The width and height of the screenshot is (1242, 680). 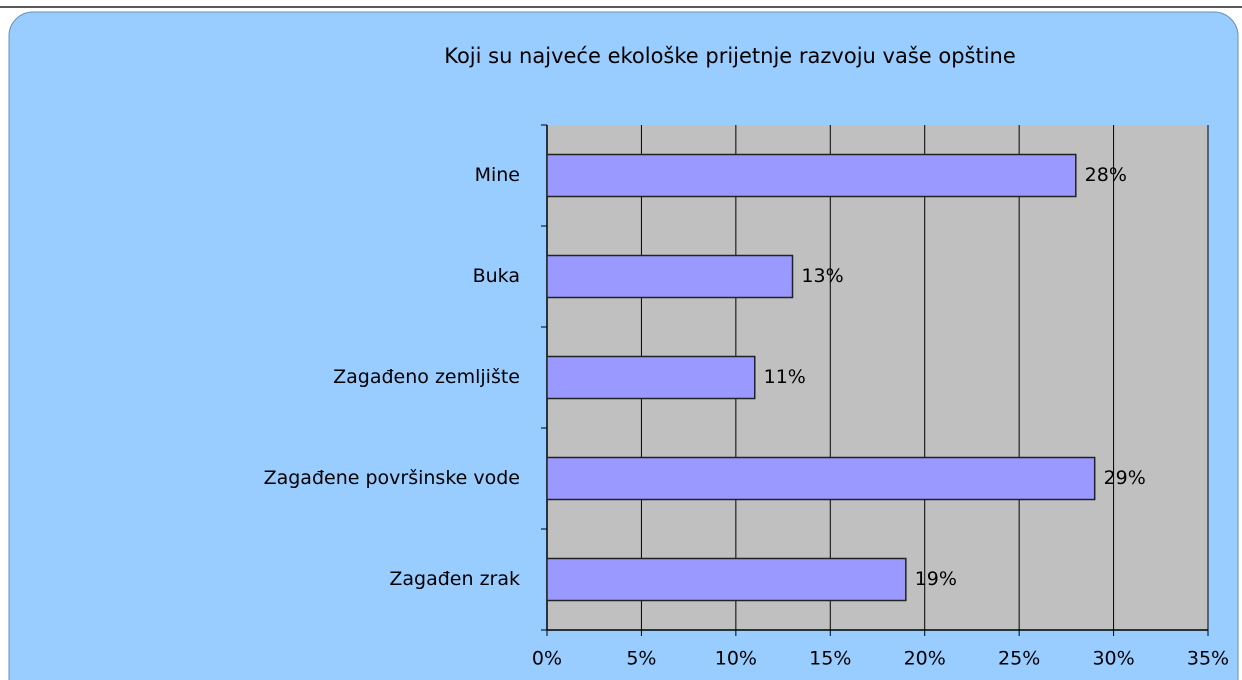 I want to click on x-tick-label: 20%, so click(x=925, y=659).